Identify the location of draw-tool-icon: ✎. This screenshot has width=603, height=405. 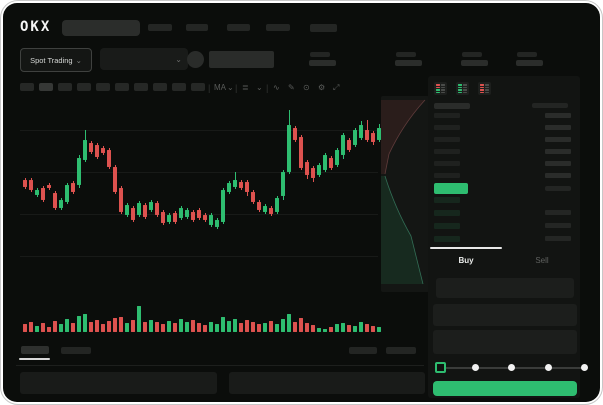
(291, 87).